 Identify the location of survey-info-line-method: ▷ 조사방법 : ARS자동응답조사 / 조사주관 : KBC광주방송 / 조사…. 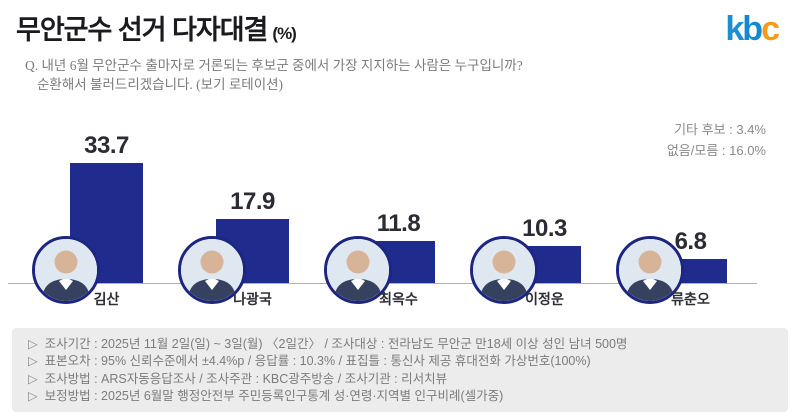
(400, 379).